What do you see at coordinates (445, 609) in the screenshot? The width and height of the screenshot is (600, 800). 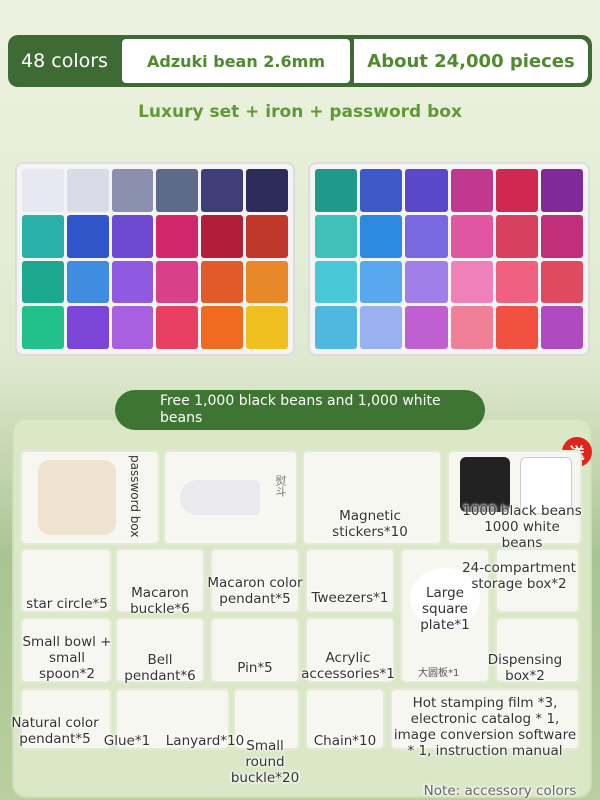 I see `item-label: Large square plate*1` at bounding box center [445, 609].